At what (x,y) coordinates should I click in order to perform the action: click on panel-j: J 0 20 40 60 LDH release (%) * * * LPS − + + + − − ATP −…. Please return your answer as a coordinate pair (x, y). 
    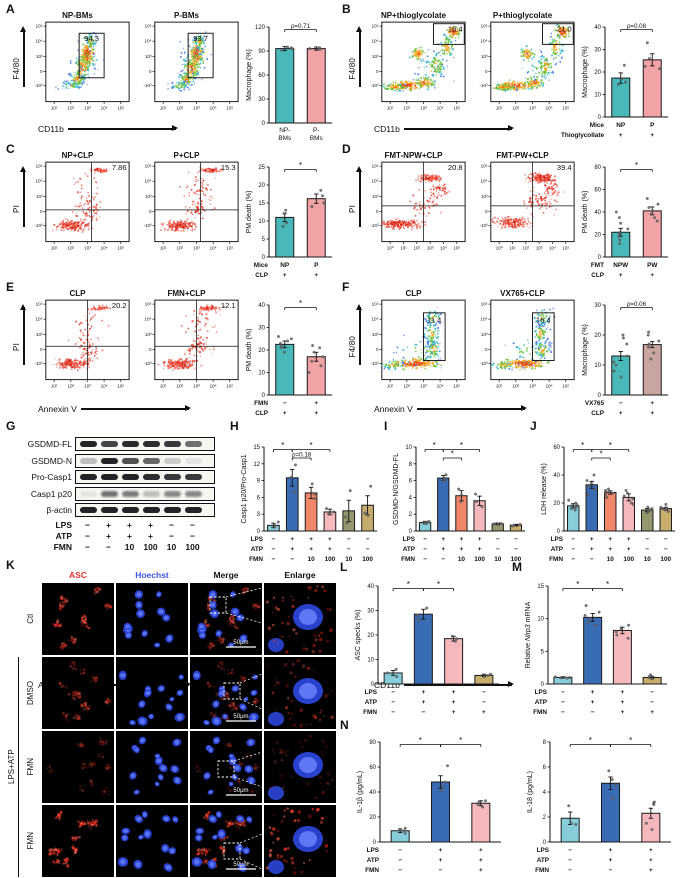
    Looking at the image, I should click on (604, 491).